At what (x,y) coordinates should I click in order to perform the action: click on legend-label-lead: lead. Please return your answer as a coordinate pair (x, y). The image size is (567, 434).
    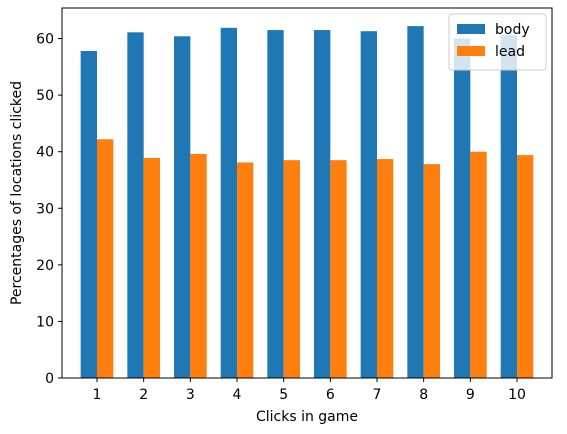
    Looking at the image, I should click on (510, 52).